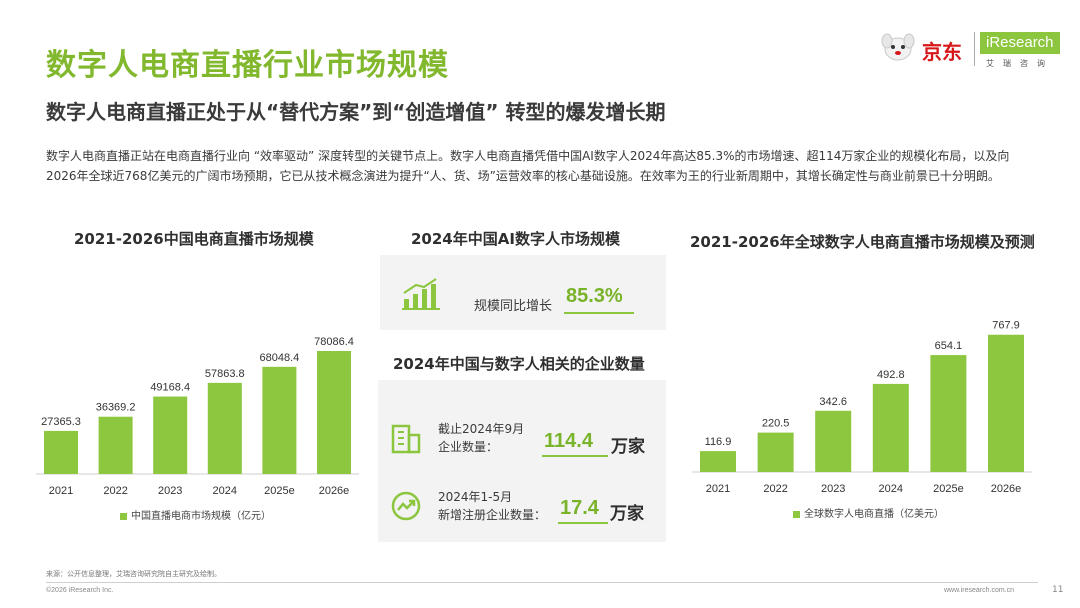 This screenshot has width=1080, height=608. What do you see at coordinates (492, 515) in the screenshot?
I see `stat2-label-line2: 新增注册企业数量：` at bounding box center [492, 515].